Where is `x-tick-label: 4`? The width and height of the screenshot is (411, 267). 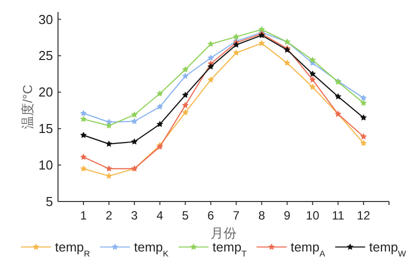 x-tick-label: 4 is located at coordinates (160, 215).